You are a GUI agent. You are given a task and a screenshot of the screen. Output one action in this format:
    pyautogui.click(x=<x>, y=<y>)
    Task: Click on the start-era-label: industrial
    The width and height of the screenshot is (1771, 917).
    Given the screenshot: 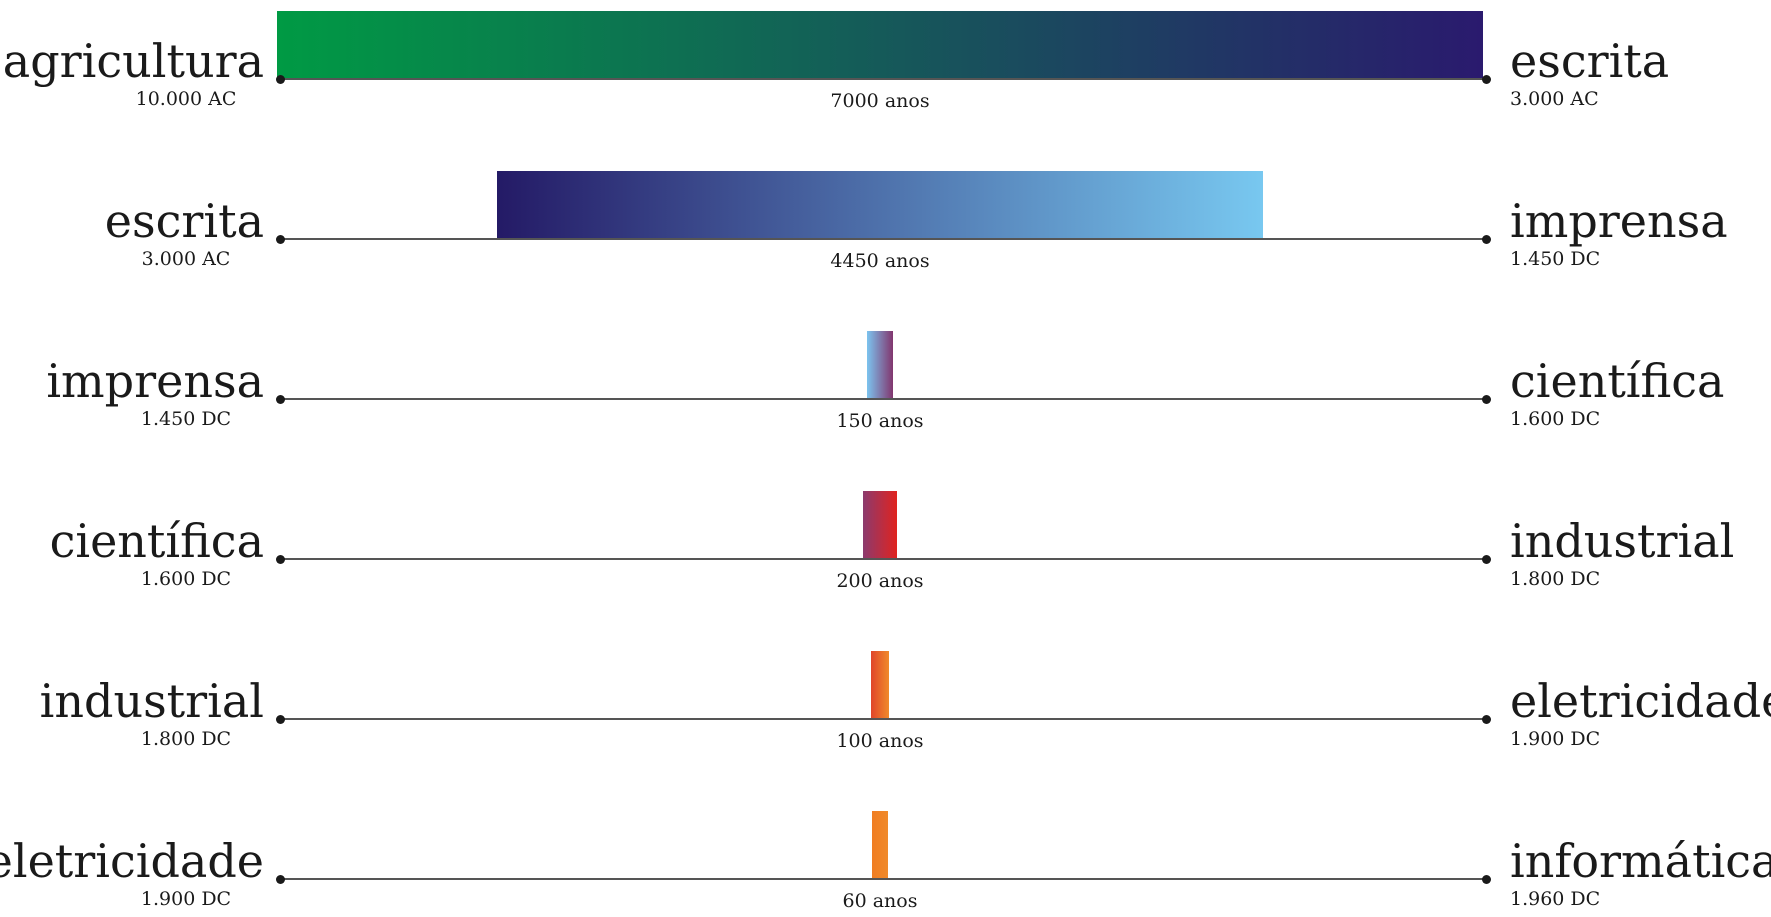 What is the action you would take?
    pyautogui.click(x=151, y=701)
    